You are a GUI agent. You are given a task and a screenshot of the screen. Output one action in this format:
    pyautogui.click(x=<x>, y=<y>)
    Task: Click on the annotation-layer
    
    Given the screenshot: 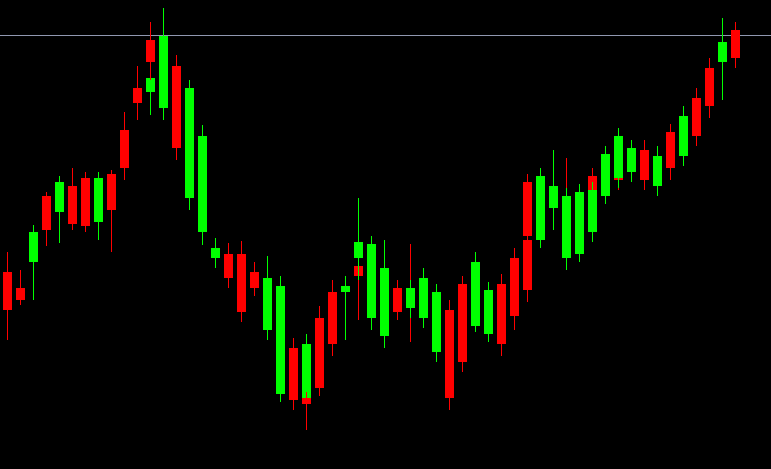 What is the action you would take?
    pyautogui.click(x=385, y=35)
    